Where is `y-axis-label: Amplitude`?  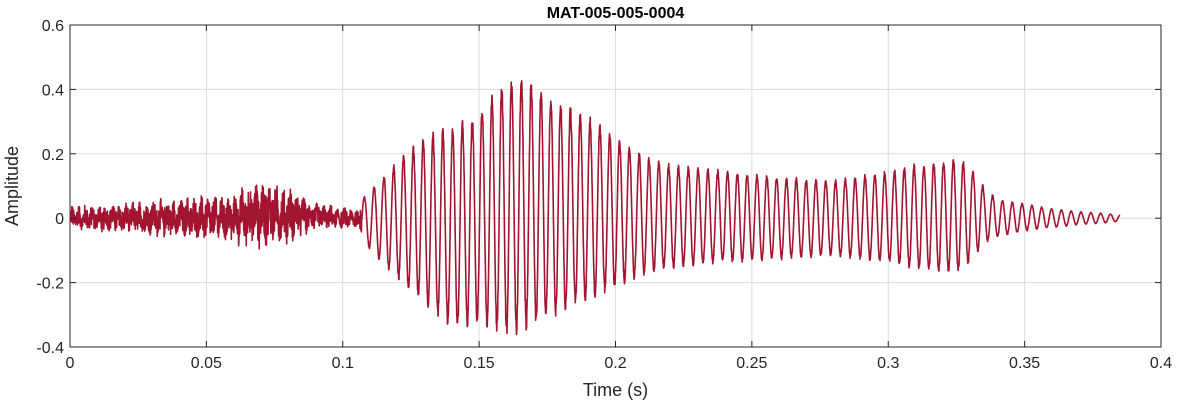 y-axis-label: Amplitude is located at coordinates (12, 186).